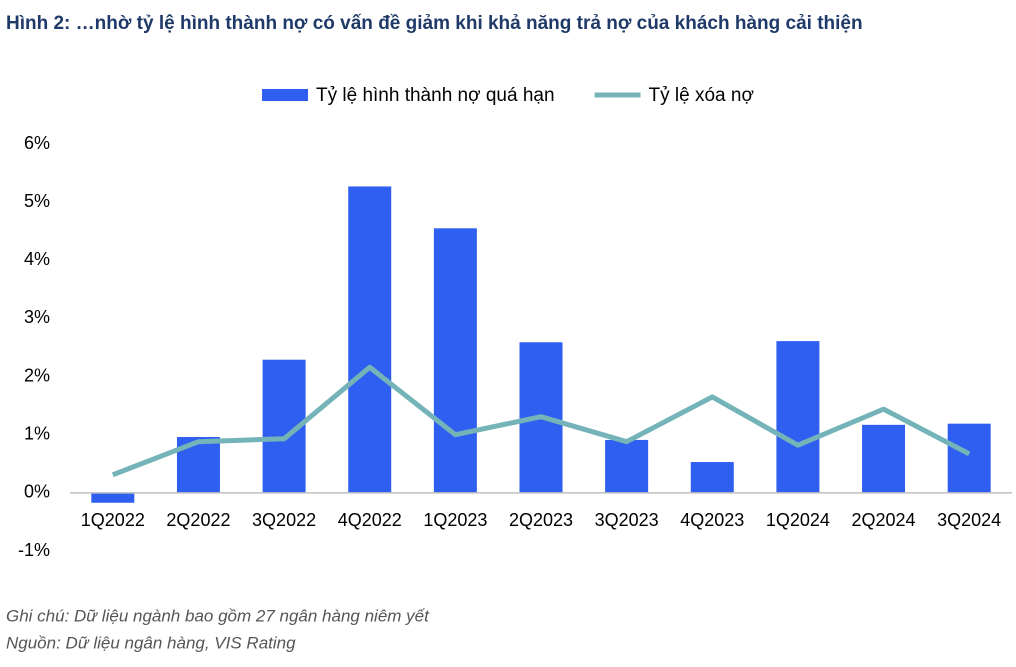 Image resolution: width=1016 pixels, height=667 pixels. Describe the element at coordinates (37, 492) in the screenshot. I see `y-tick-label: 0%` at that location.